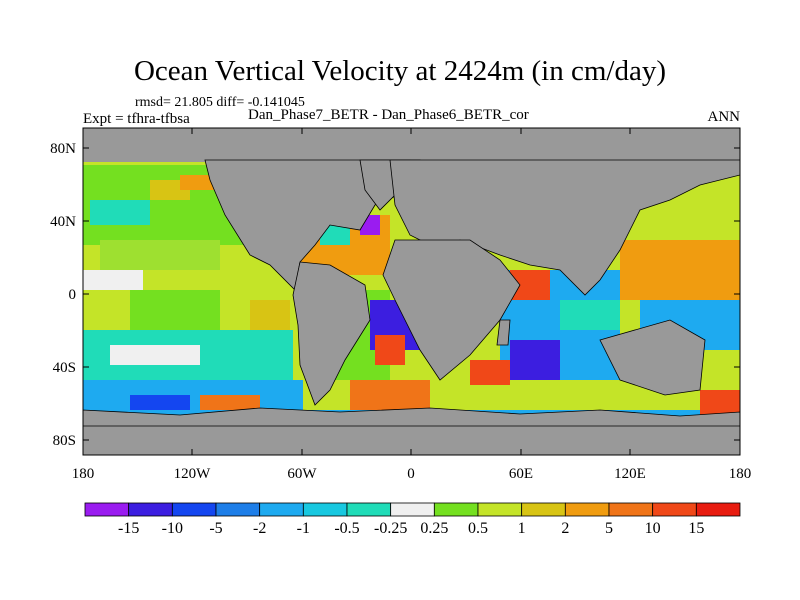 The height and width of the screenshot is (600, 800). I want to click on colorbar-label: -1, so click(303, 528).